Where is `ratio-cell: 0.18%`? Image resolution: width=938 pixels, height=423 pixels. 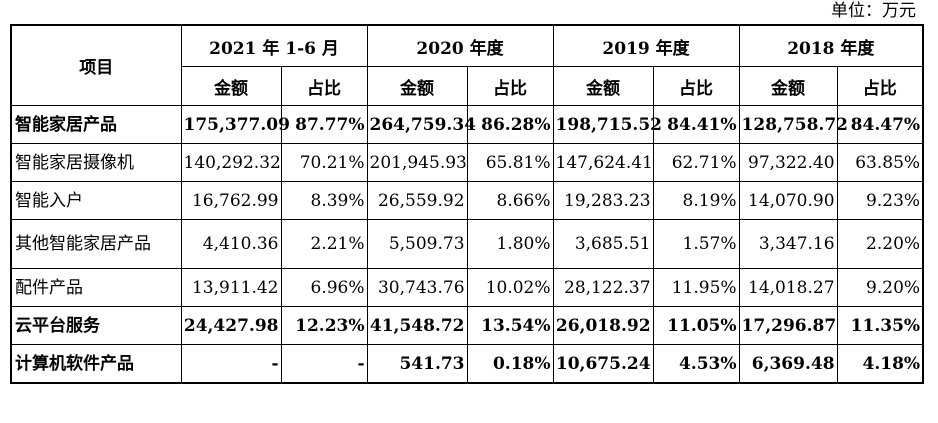 ratio-cell: 0.18% is located at coordinates (510, 364).